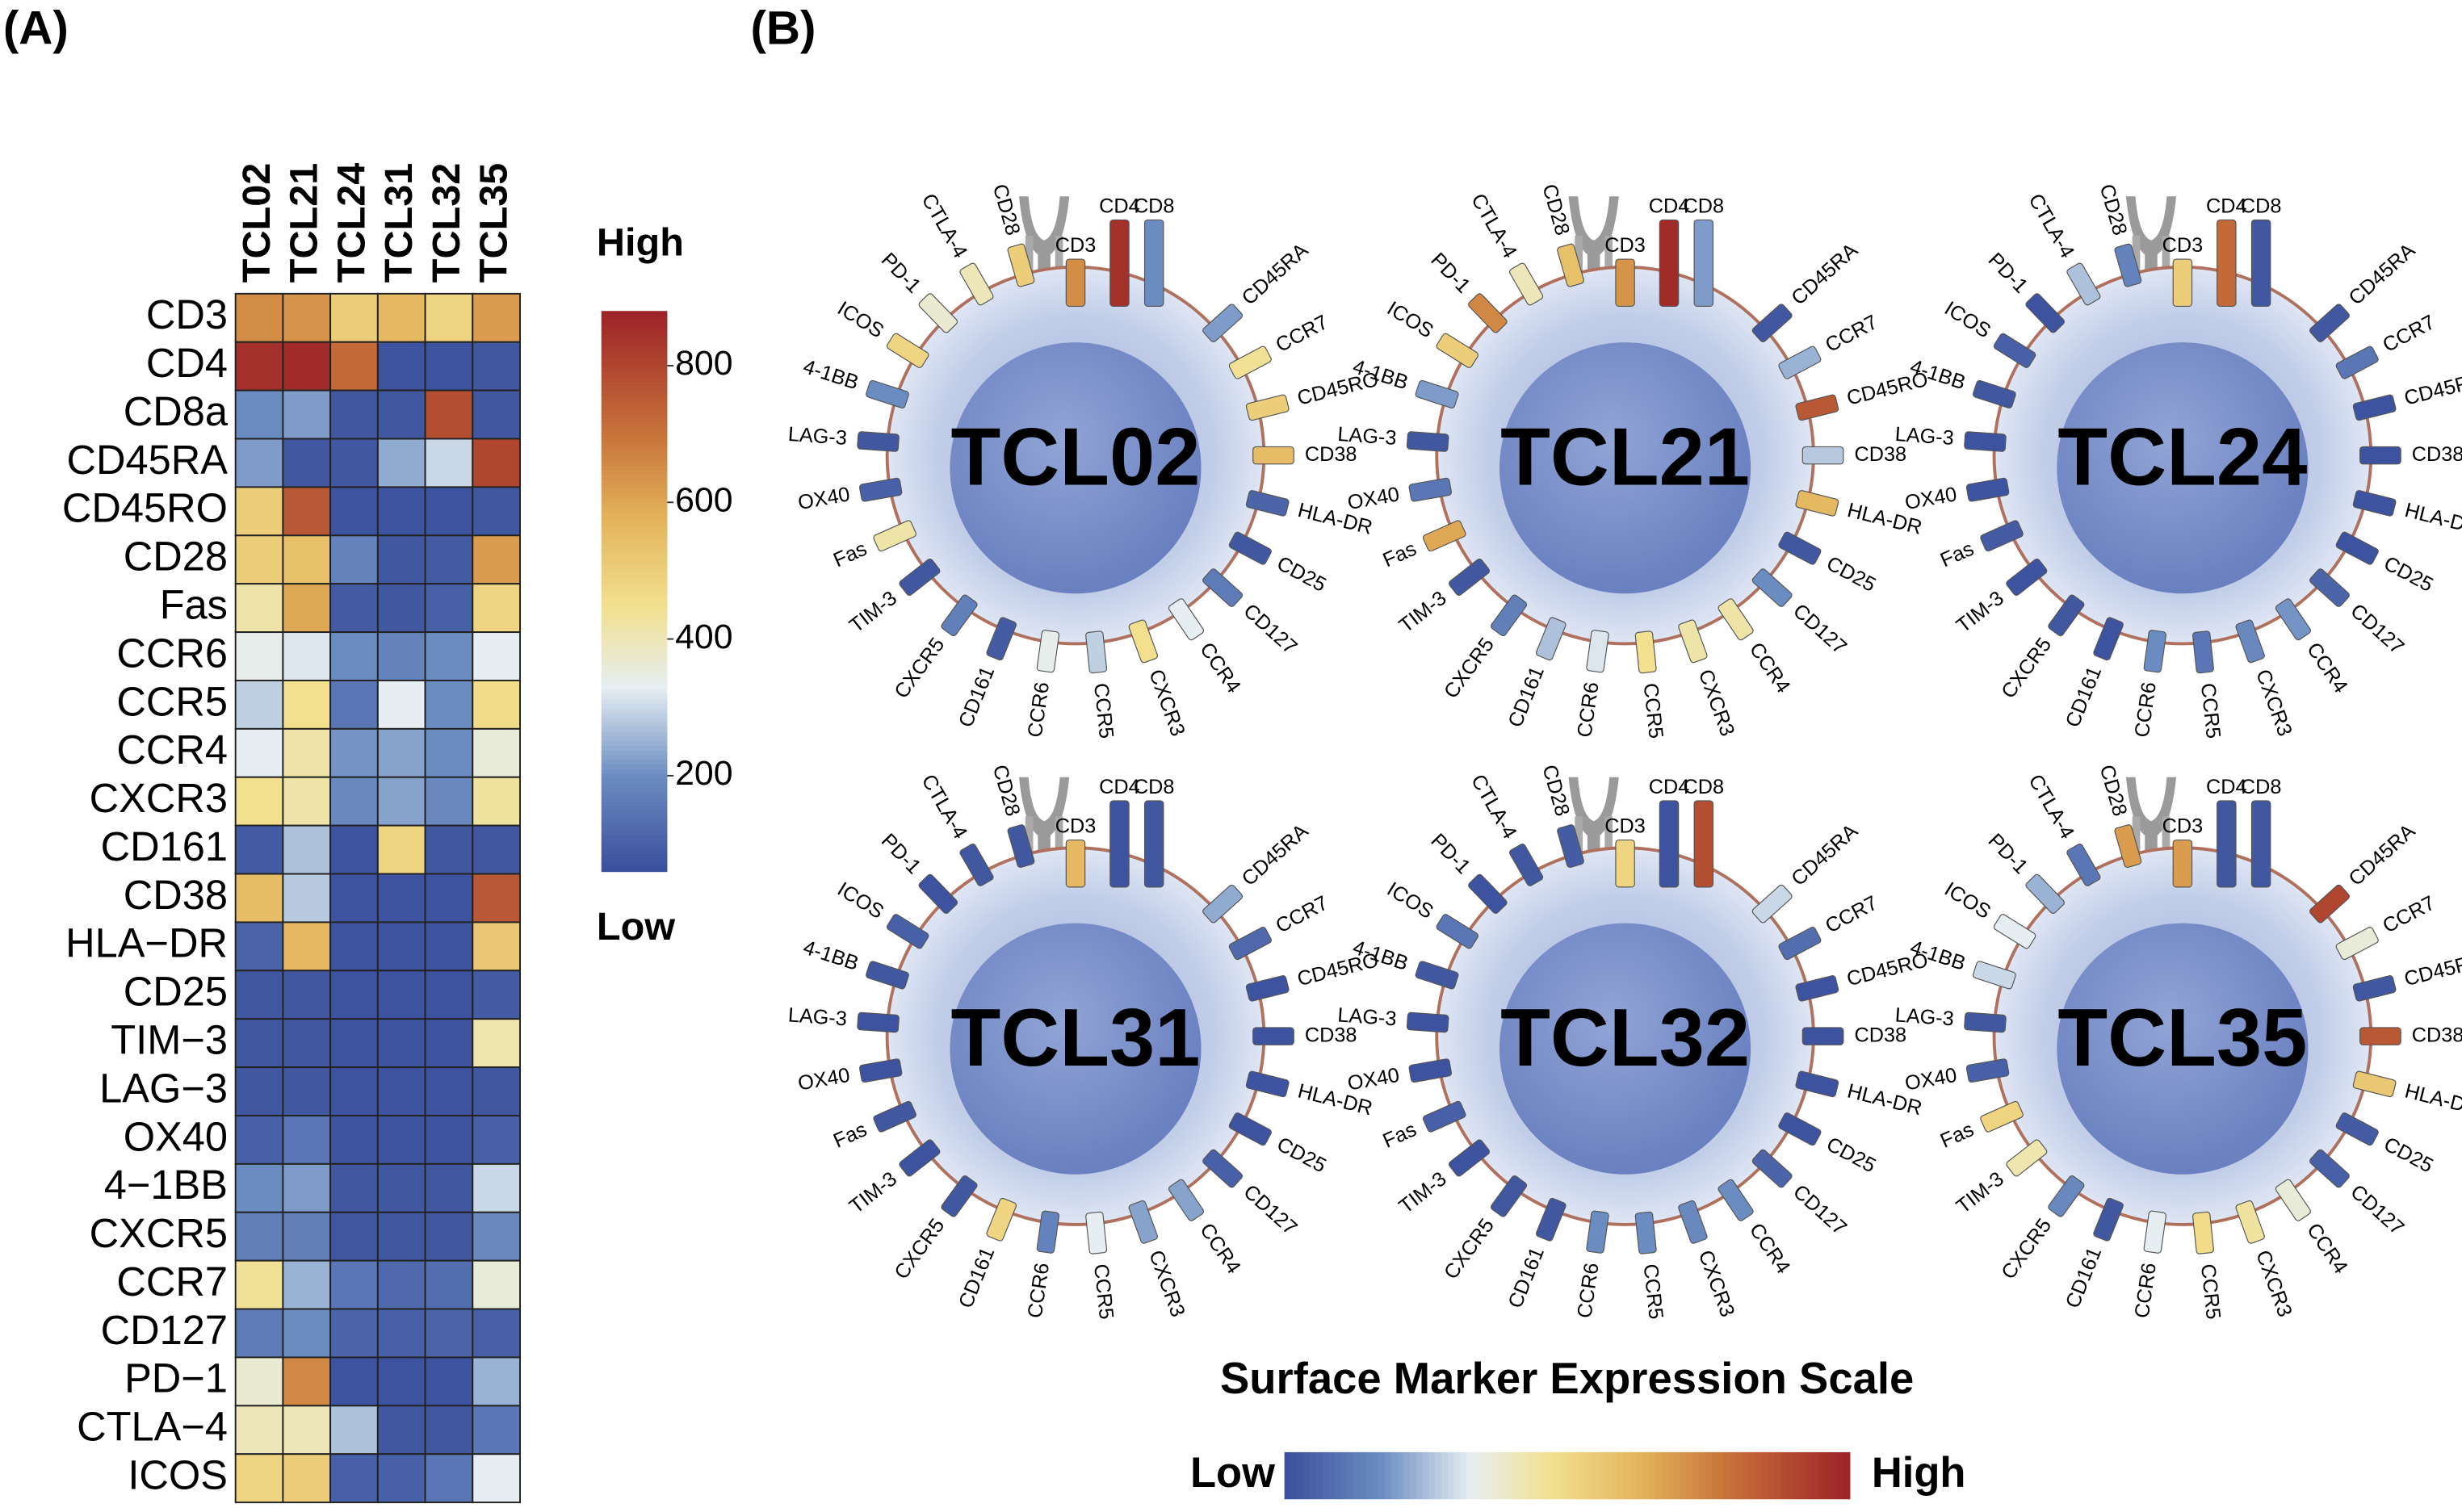  Describe the element at coordinates (399, 223) in the screenshot. I see `column-label: TCL31` at that location.